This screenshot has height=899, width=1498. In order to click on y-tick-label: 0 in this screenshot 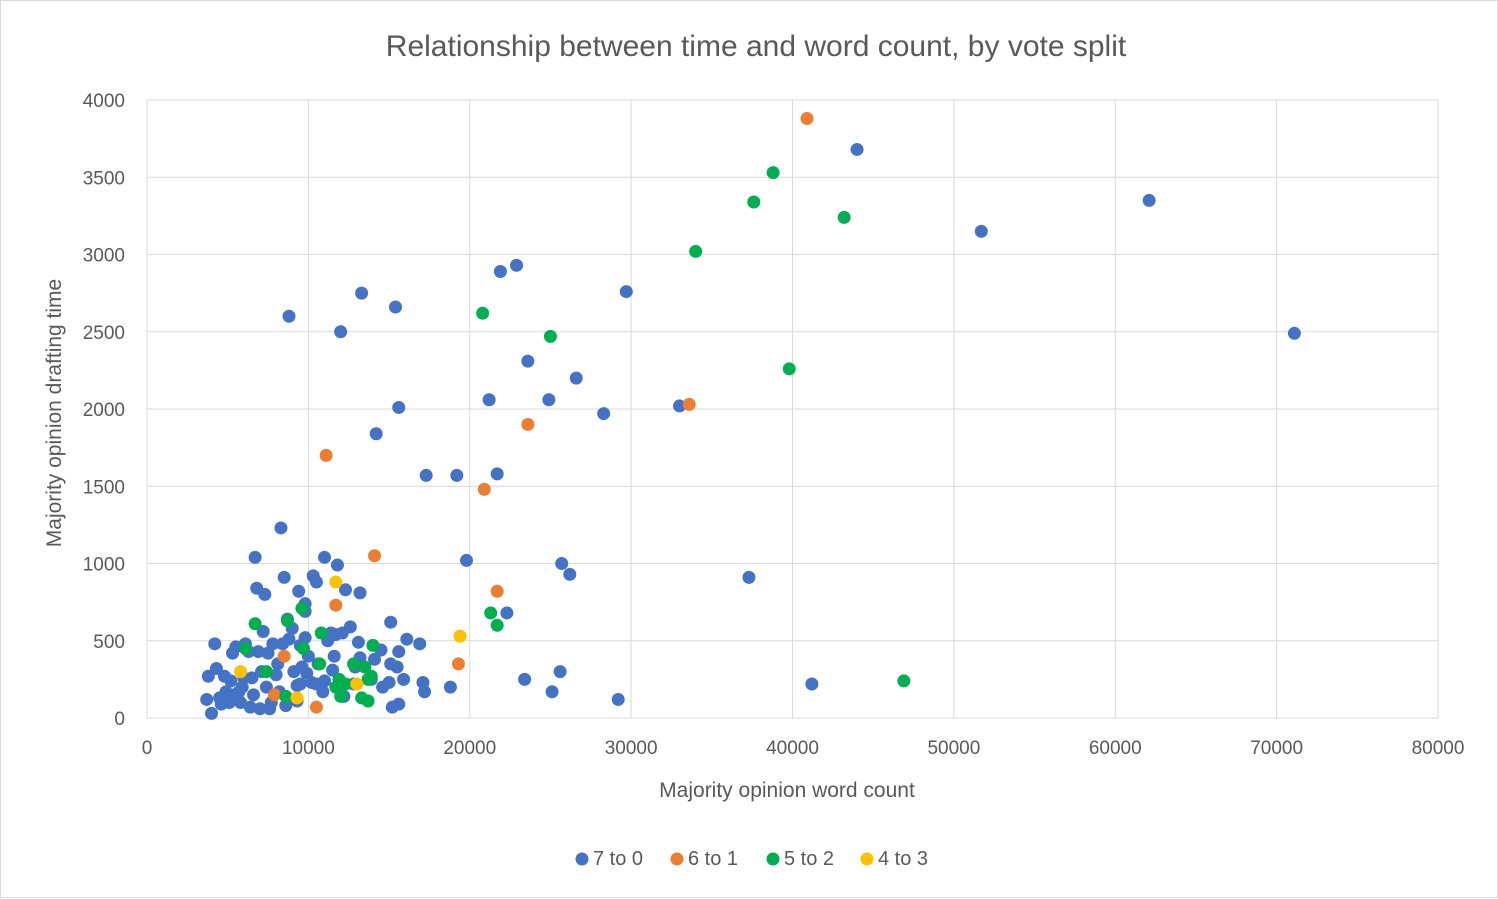, I will do `click(119, 719)`.